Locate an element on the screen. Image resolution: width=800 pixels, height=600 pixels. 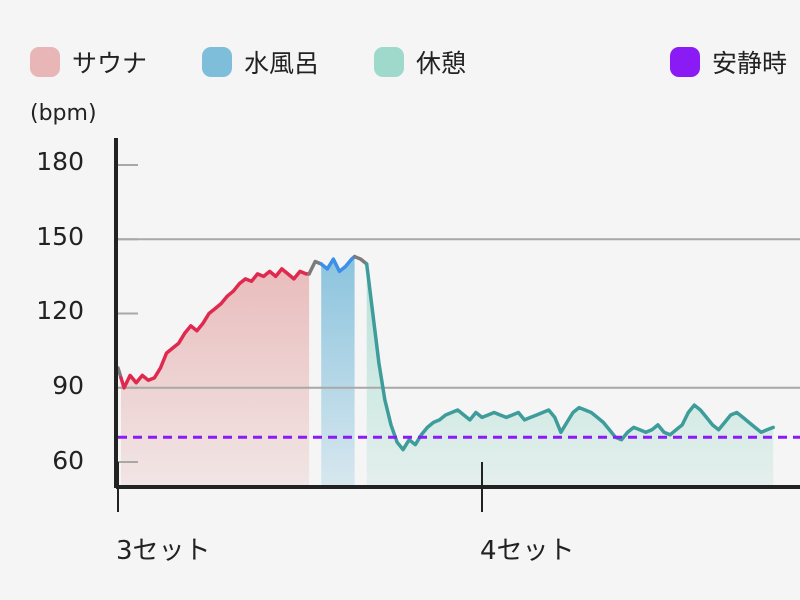
legend-item-sauna: サウナ is located at coordinates (88, 62).